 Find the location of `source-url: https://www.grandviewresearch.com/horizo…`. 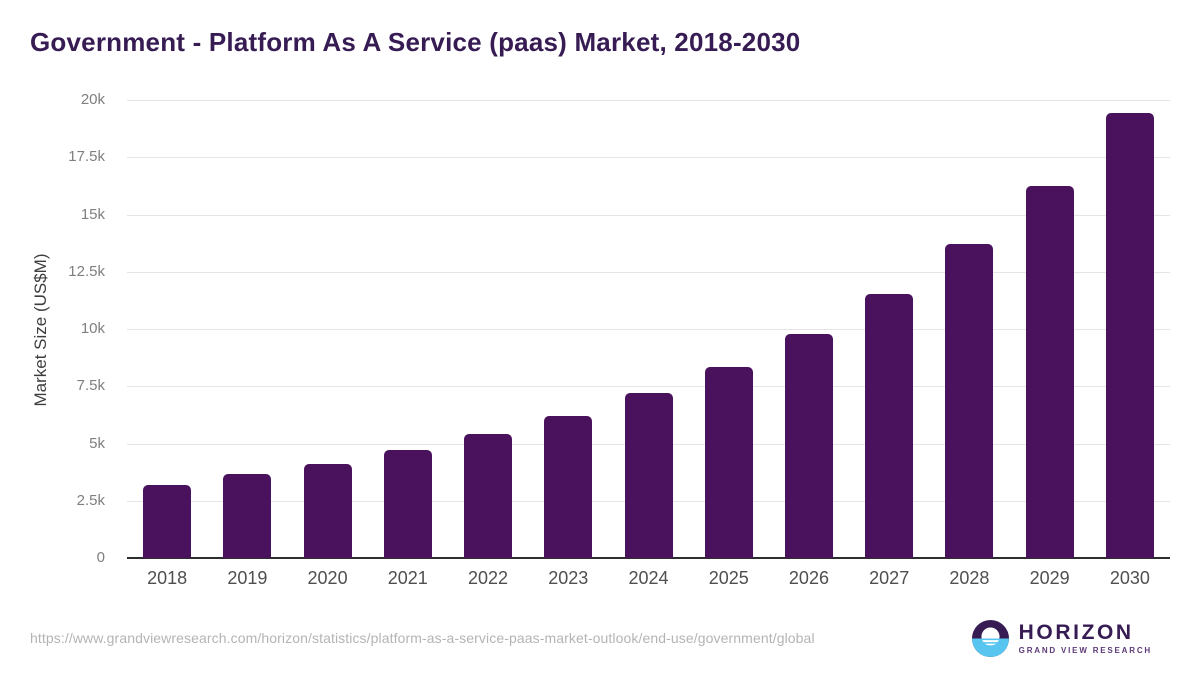

source-url: https://www.grandviewresearch.com/horizo… is located at coordinates (422, 638).